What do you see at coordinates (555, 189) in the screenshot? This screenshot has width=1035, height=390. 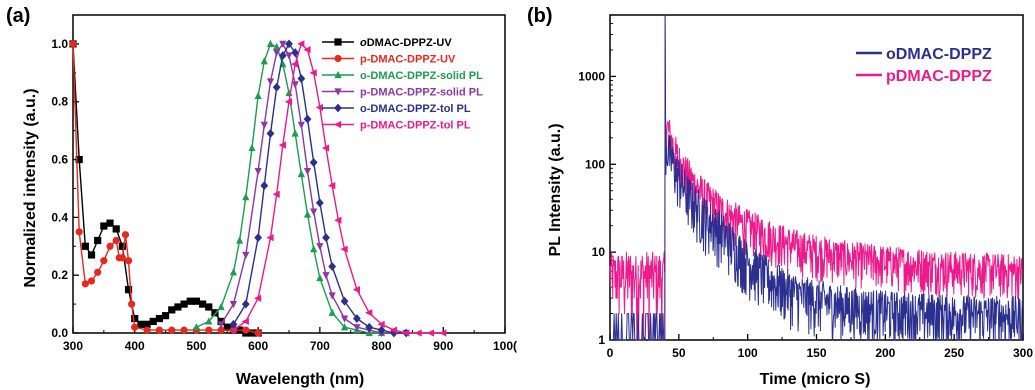 I see `panel-b-ylabel: PL Intensity (a.u.)` at bounding box center [555, 189].